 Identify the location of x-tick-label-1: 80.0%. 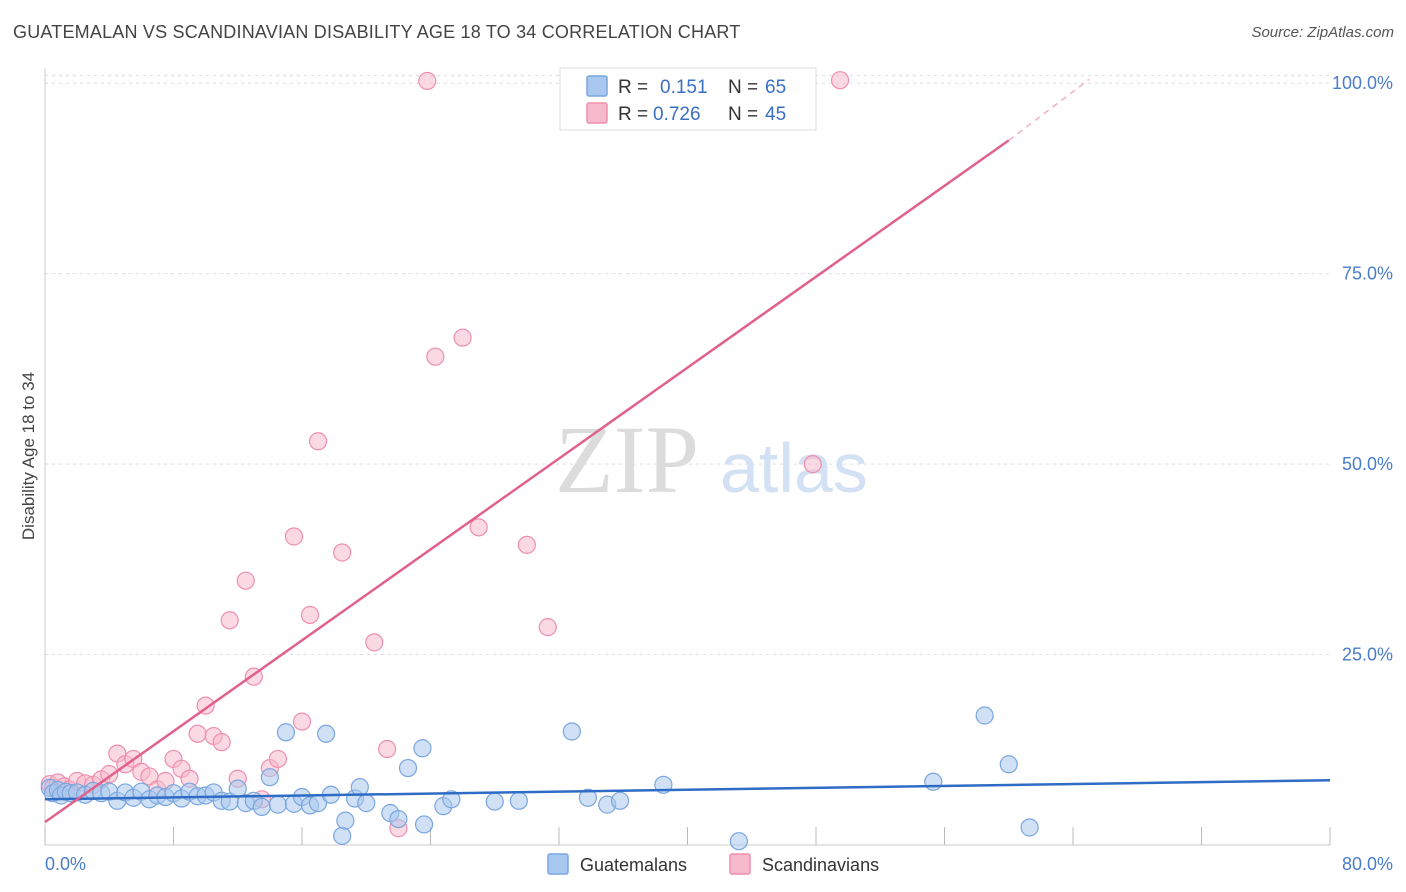
(1367, 864).